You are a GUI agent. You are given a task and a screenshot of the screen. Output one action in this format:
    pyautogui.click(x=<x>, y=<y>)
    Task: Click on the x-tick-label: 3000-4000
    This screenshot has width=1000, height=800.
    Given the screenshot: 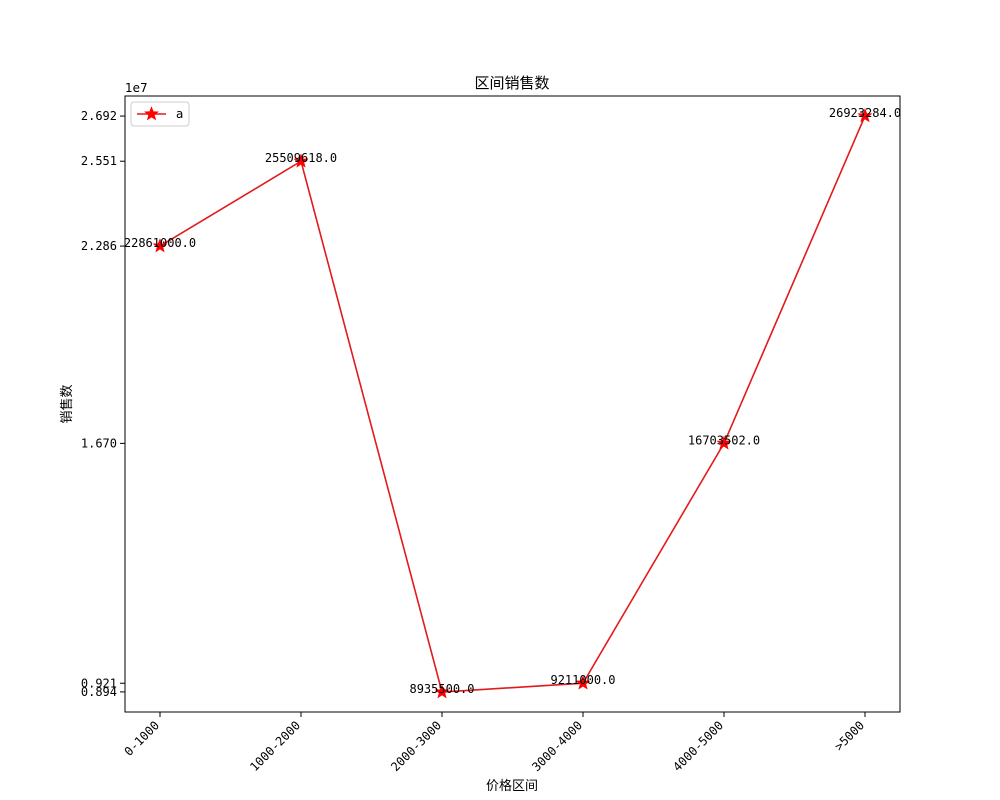 What is the action you would take?
    pyautogui.click(x=557, y=746)
    